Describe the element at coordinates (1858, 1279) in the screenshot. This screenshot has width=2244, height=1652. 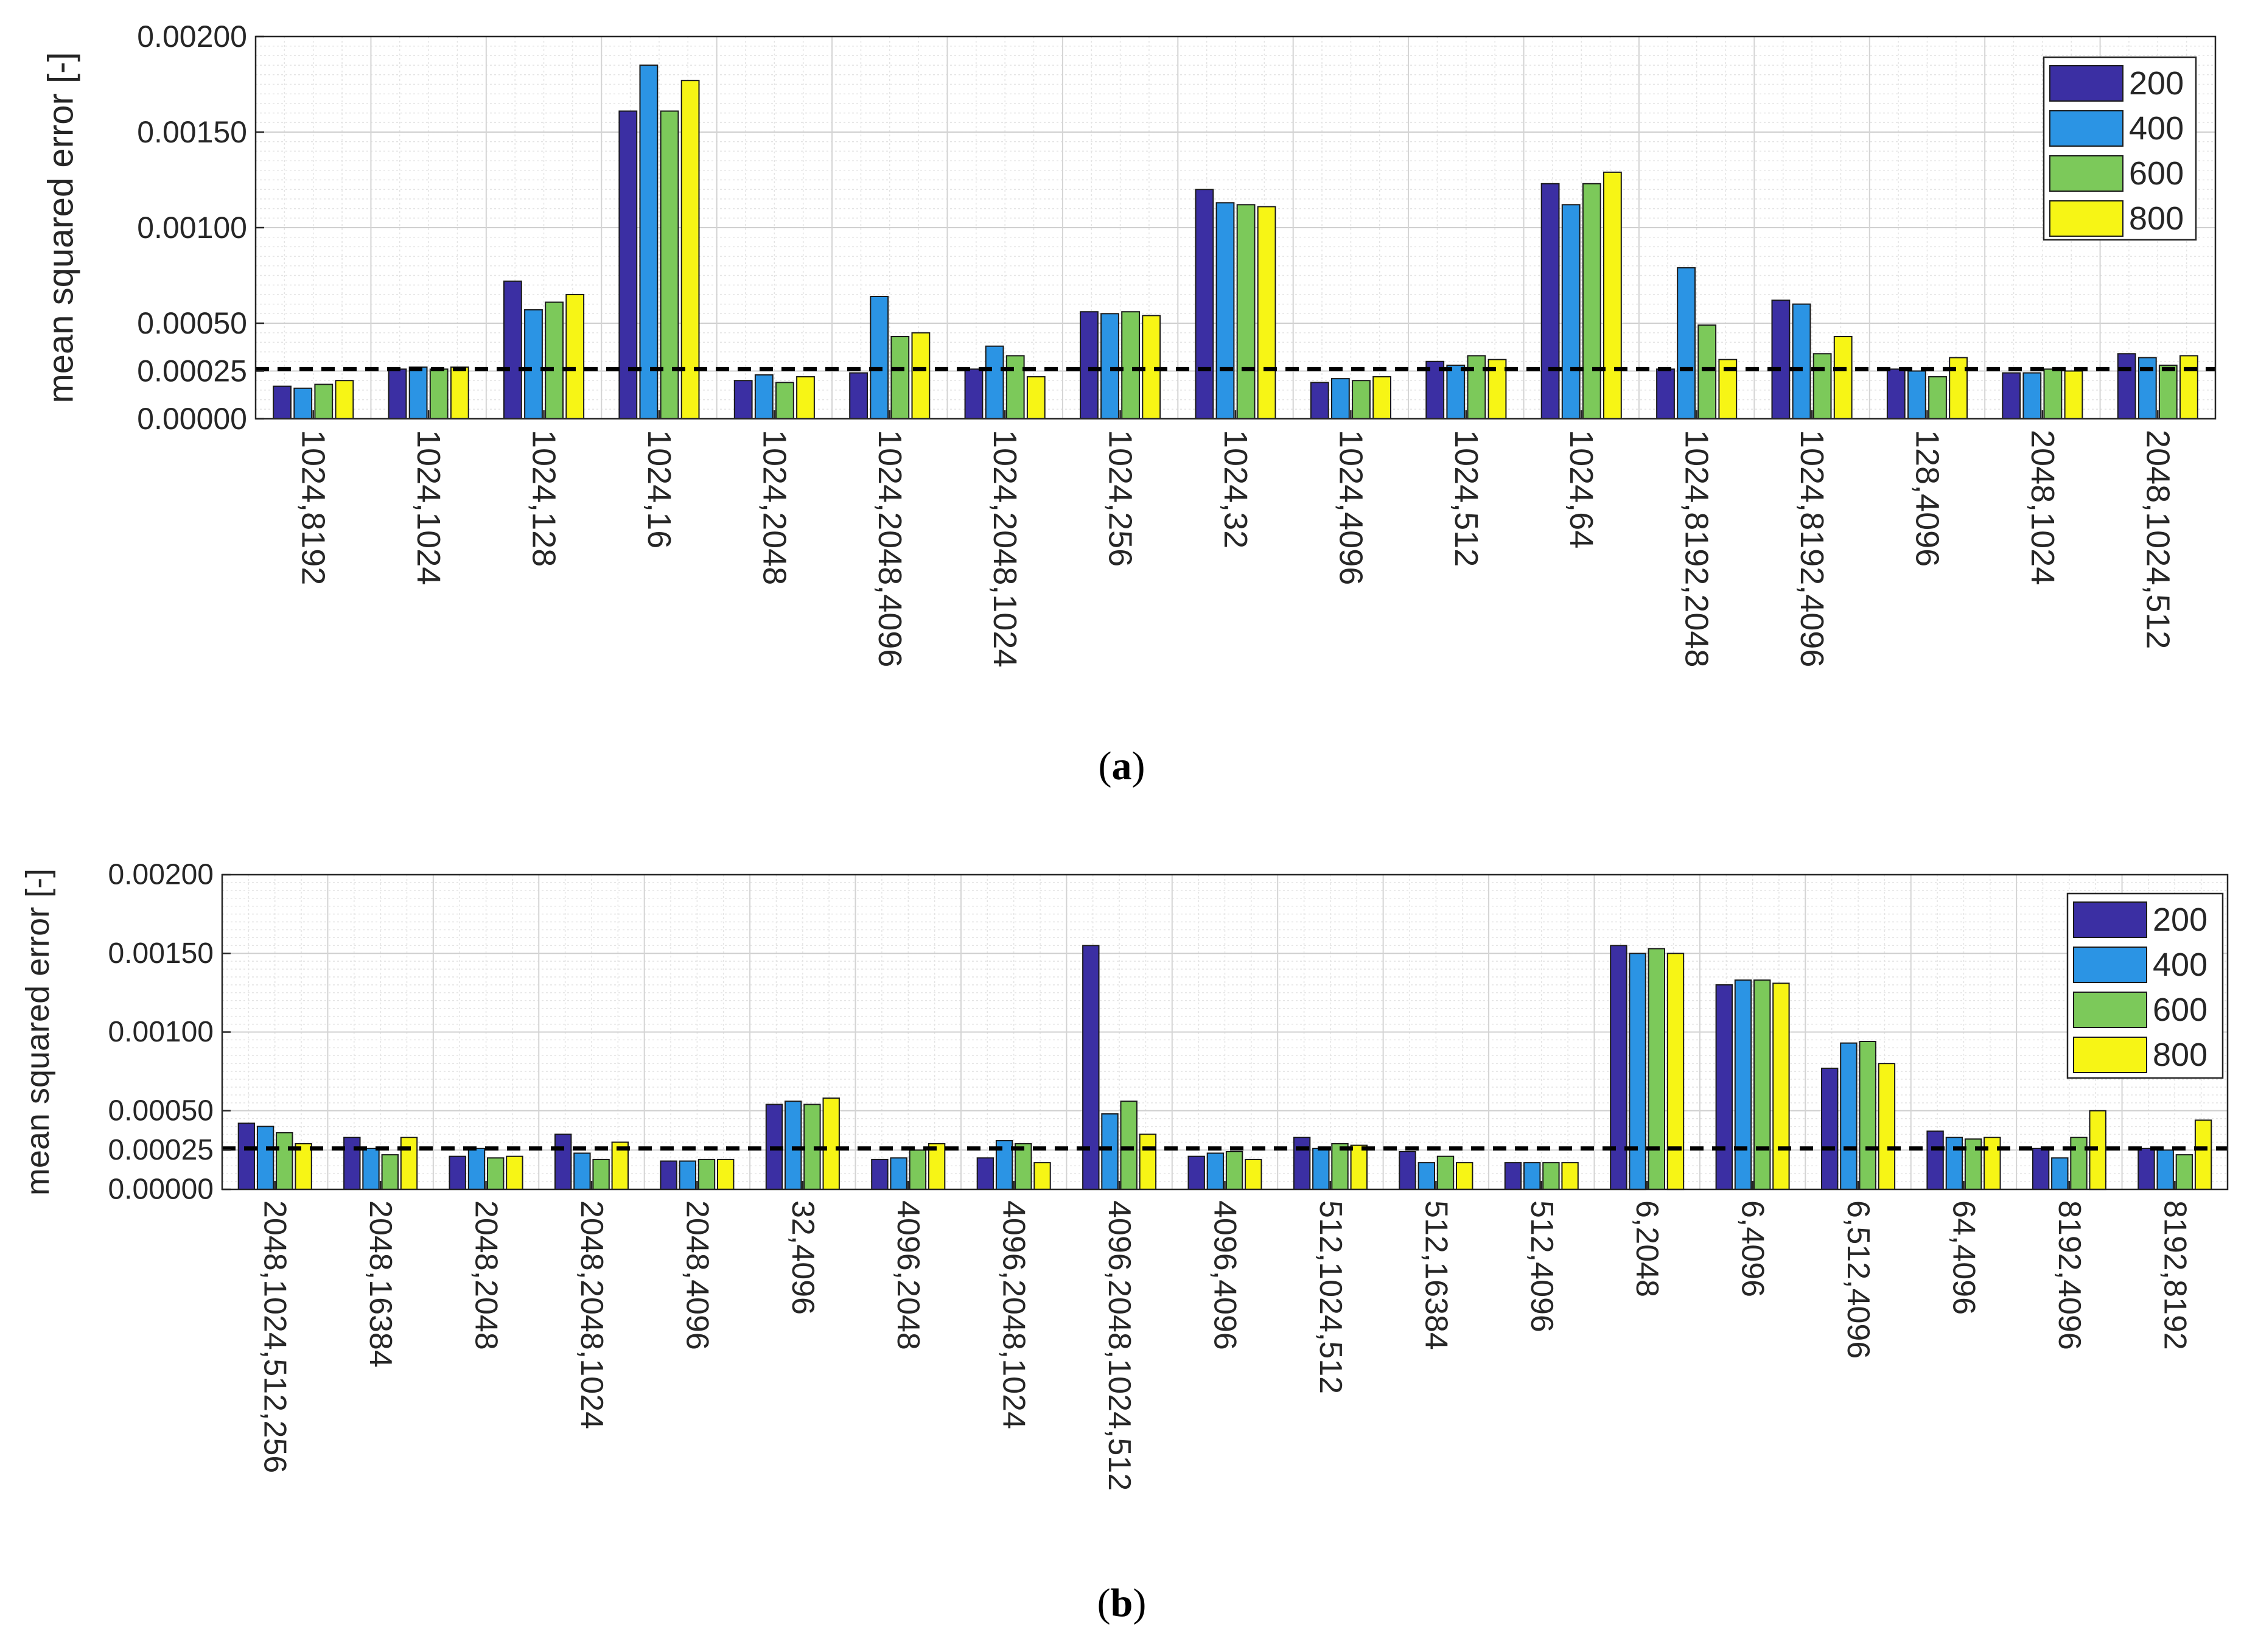
I see `x-tick-label: 6,512,4096` at that location.